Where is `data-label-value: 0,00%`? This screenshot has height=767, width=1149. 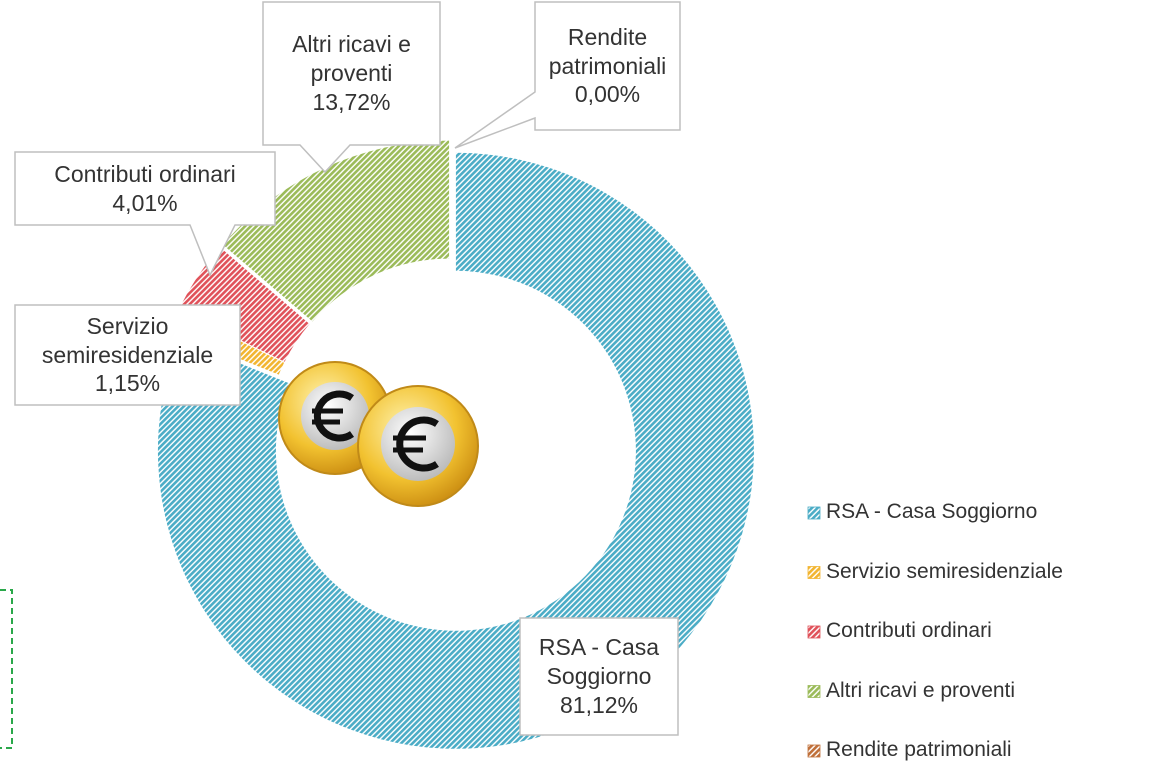
data-label-value: 0,00% is located at coordinates (607, 94).